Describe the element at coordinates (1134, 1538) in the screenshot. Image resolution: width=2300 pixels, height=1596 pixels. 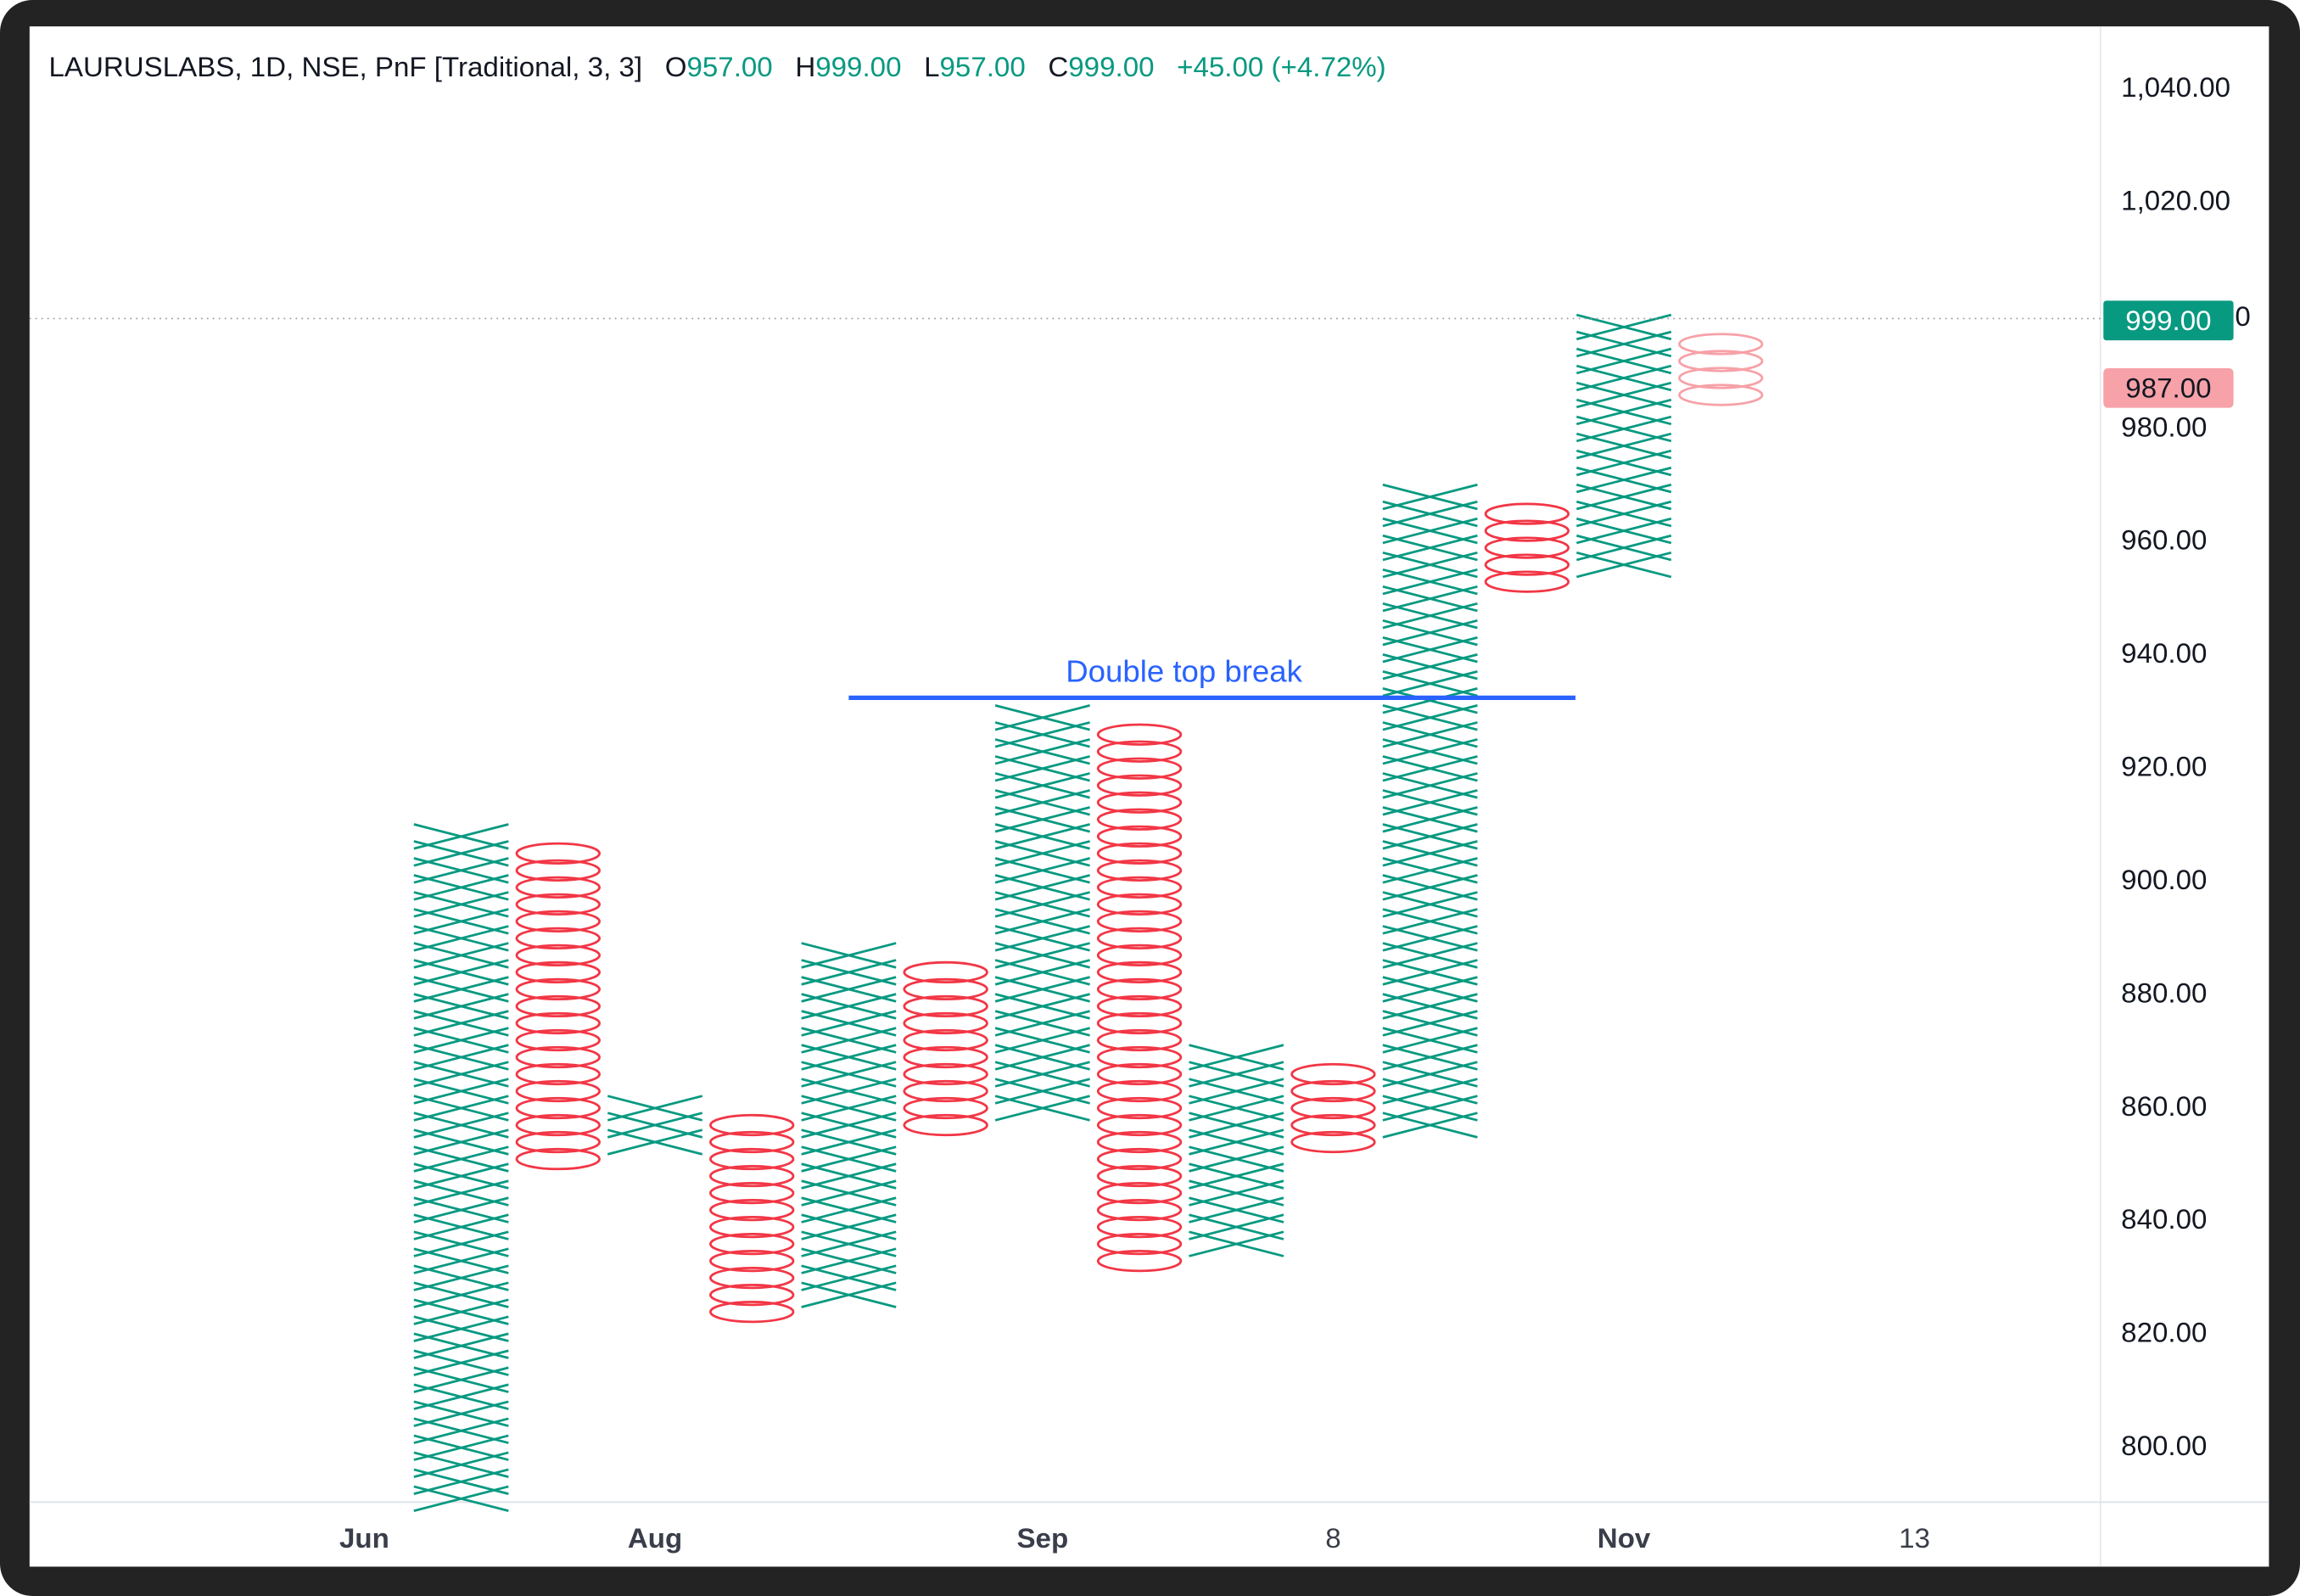
I see `time-axis: Jun Aug Sep 8 Nov 13` at that location.